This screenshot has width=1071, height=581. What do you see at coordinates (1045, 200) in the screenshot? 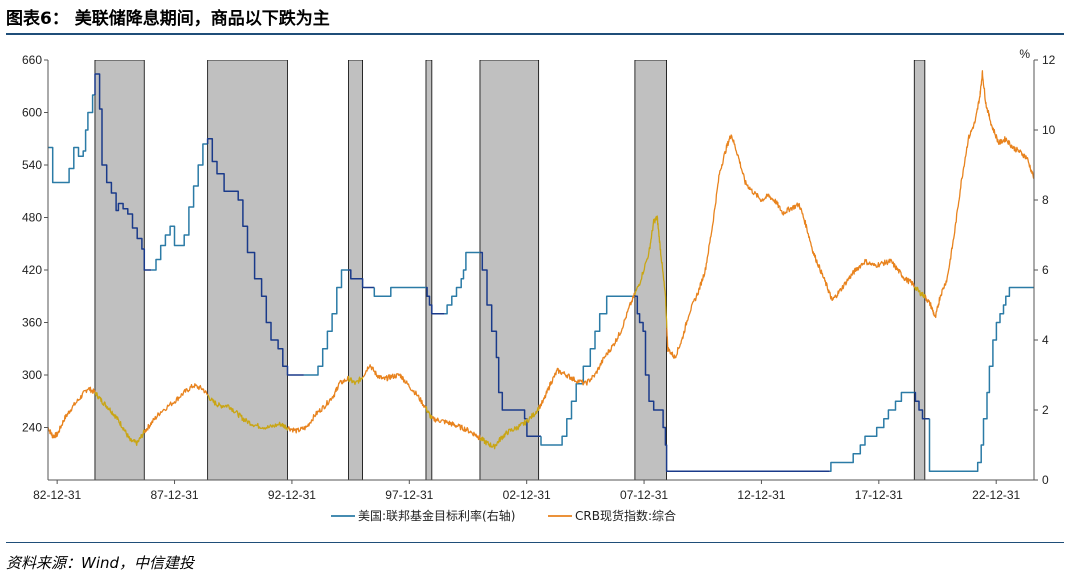
I see `right-tick-label: 8` at bounding box center [1045, 200].